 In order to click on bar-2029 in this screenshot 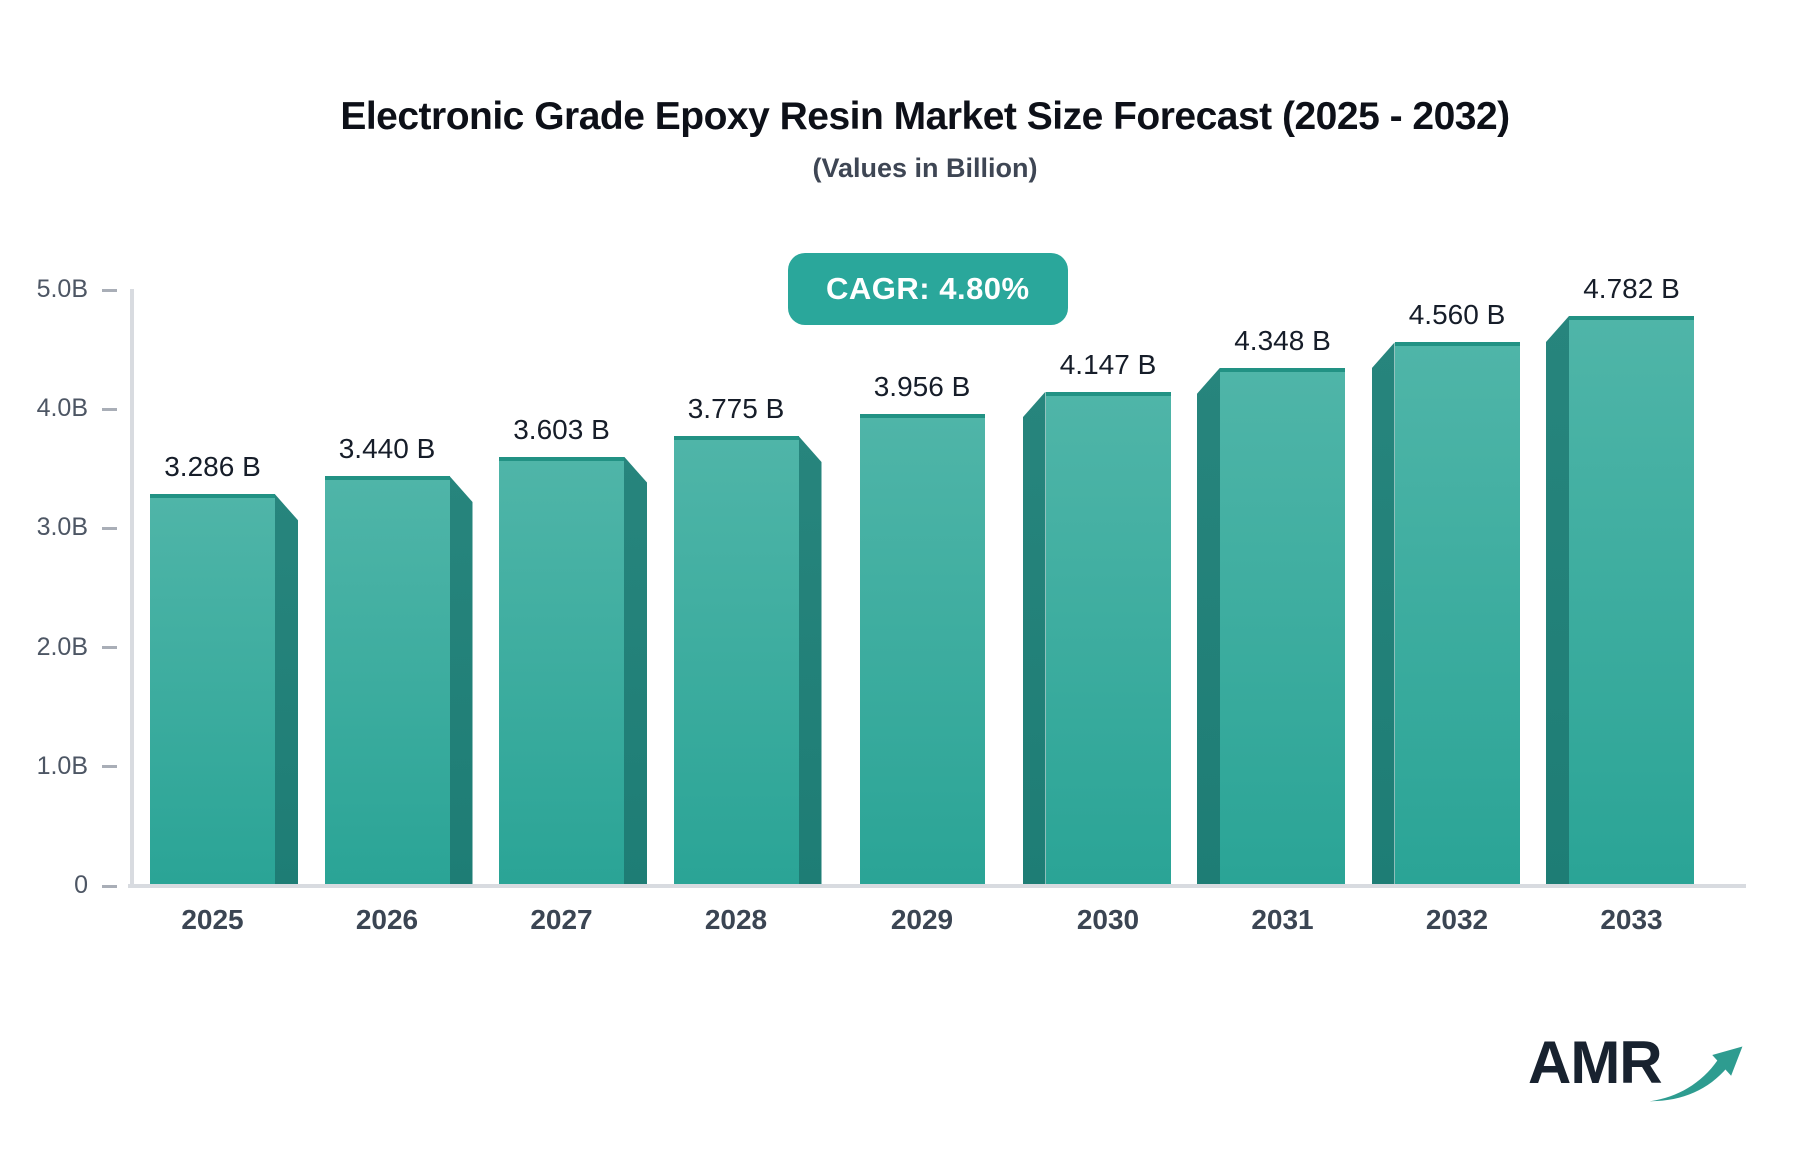, I will do `click(922, 650)`.